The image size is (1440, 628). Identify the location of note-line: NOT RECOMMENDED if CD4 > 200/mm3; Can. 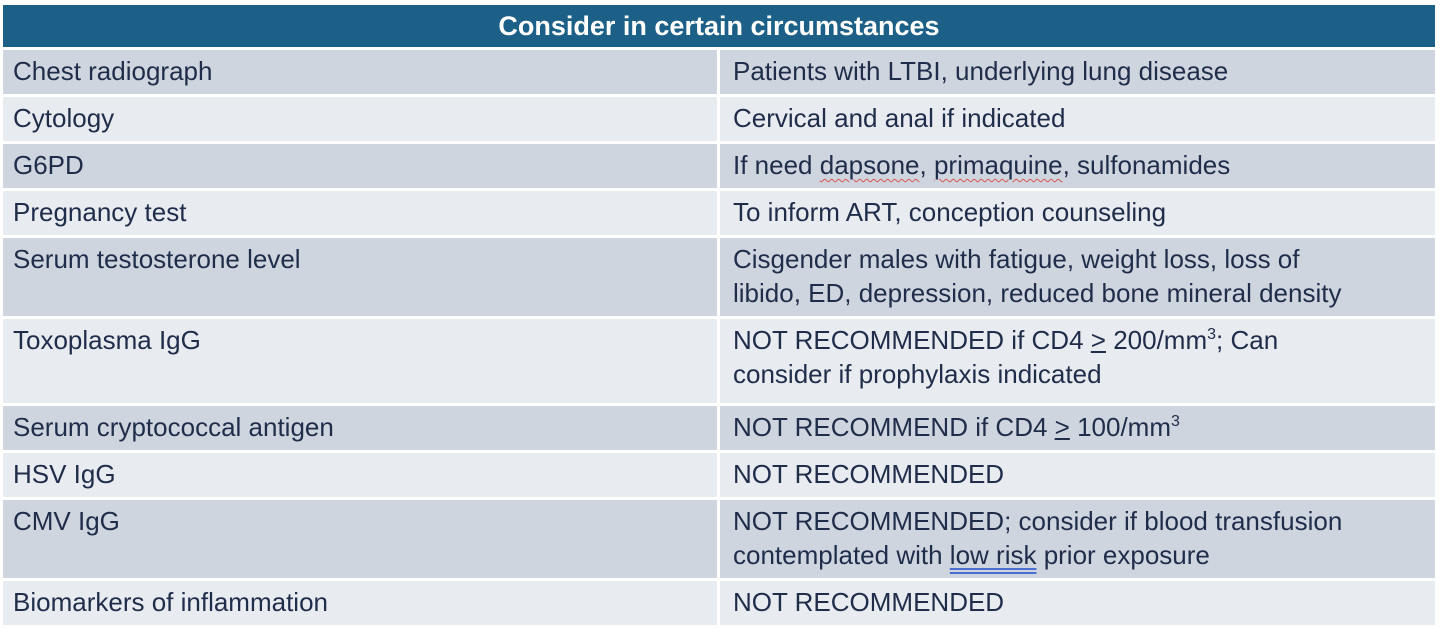
(1079, 340).